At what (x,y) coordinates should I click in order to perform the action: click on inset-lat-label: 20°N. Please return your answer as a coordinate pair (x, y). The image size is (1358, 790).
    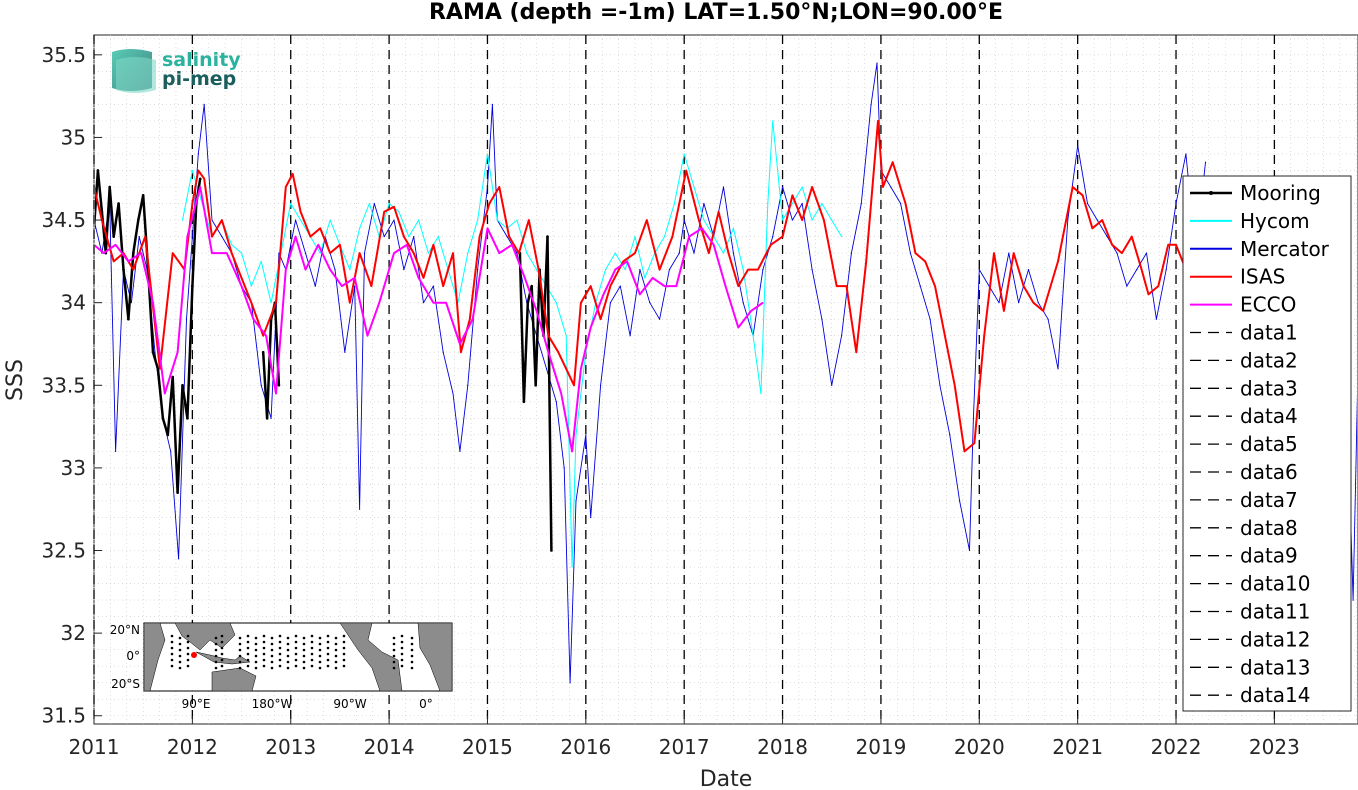
    Looking at the image, I should click on (125, 630).